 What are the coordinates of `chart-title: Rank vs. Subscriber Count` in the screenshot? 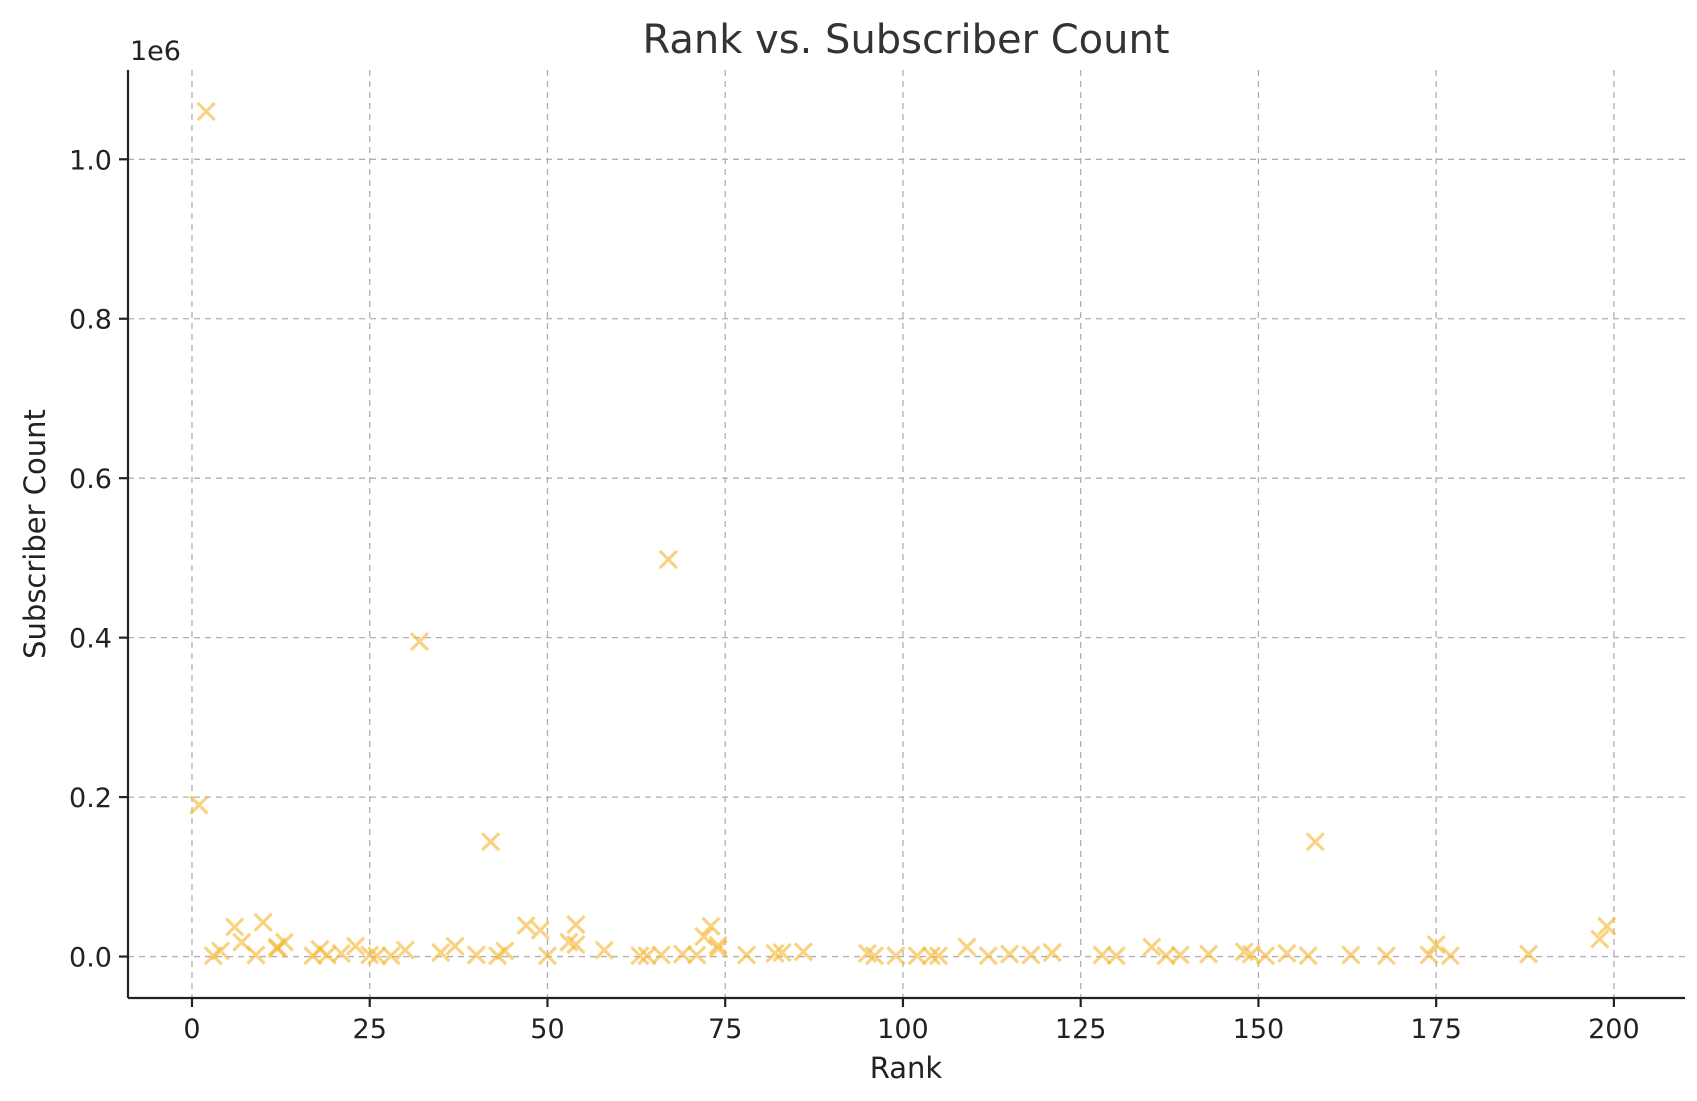 It's located at (905, 40).